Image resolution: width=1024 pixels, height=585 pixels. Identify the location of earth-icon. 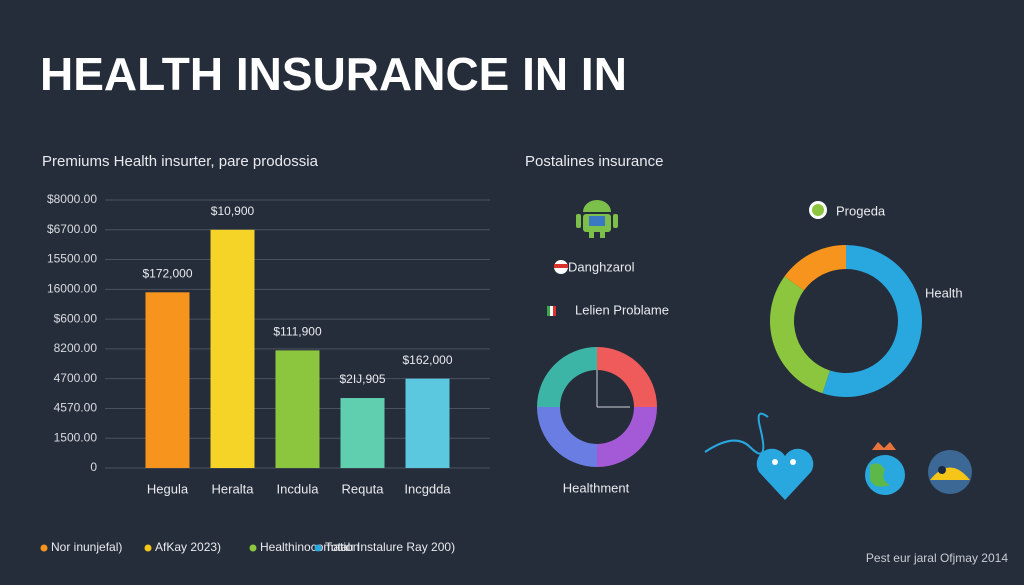
(885, 468).